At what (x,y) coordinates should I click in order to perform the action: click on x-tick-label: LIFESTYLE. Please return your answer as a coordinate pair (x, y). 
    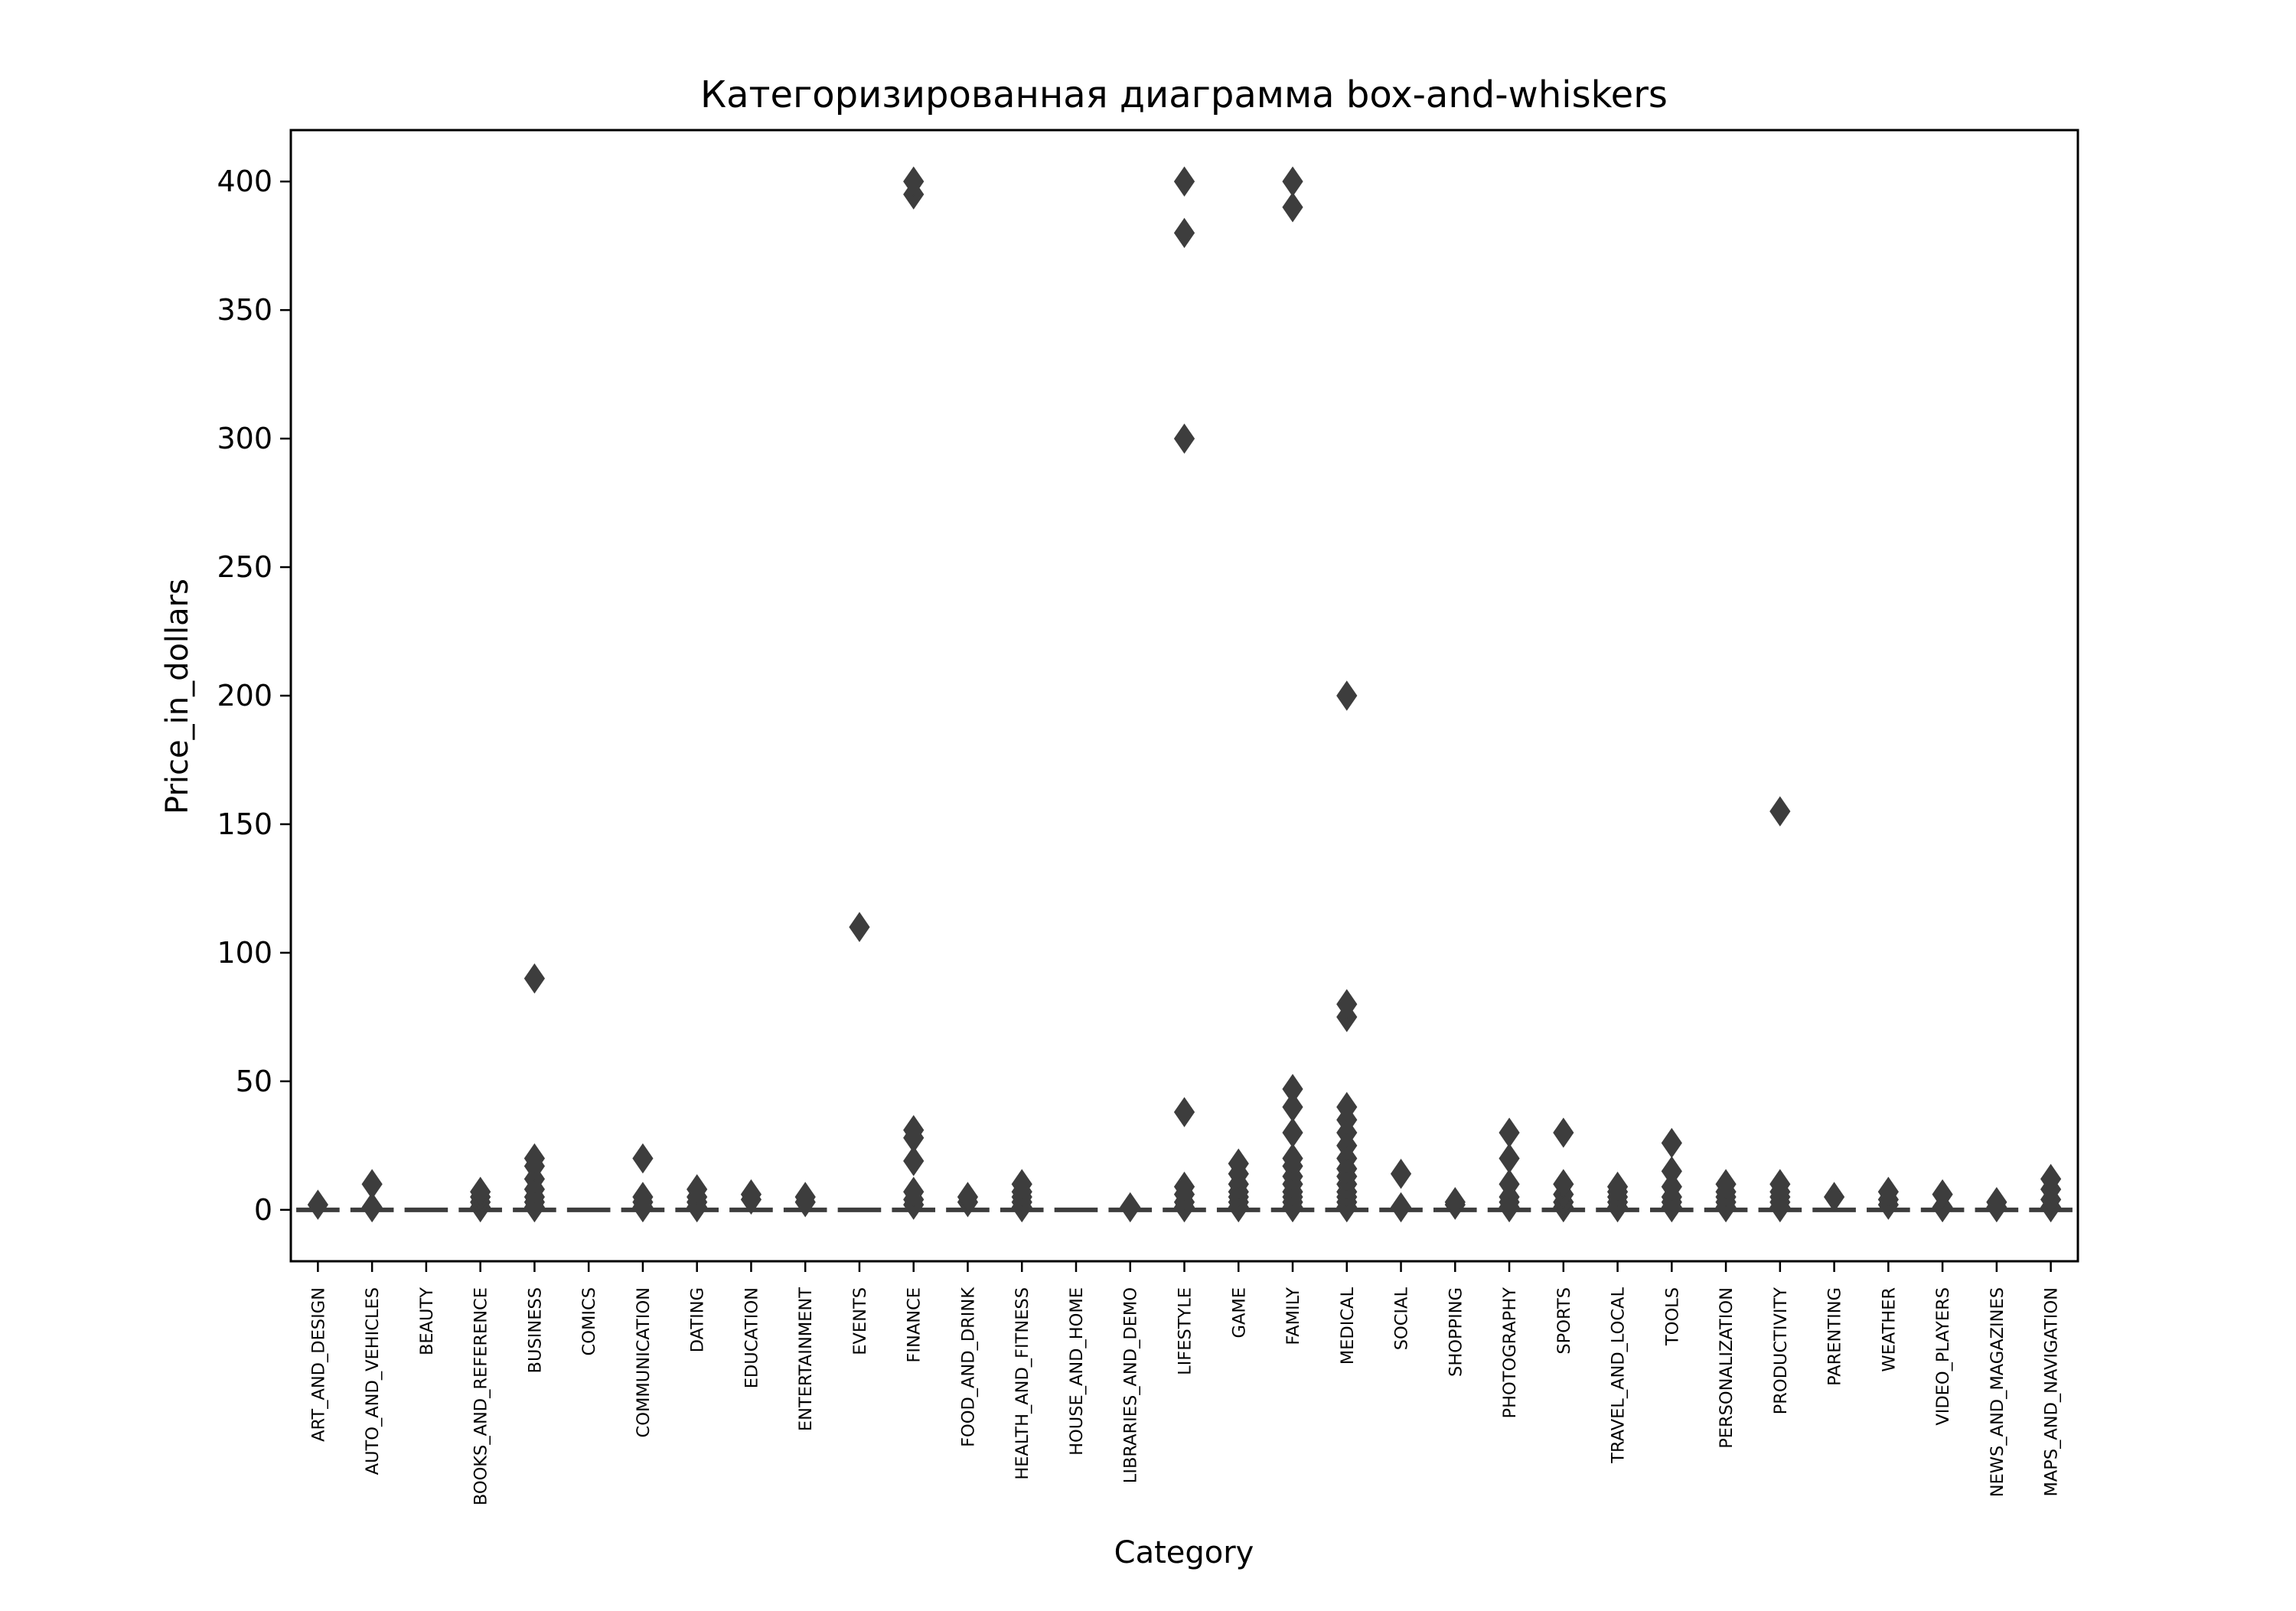
    Looking at the image, I should click on (1185, 1331).